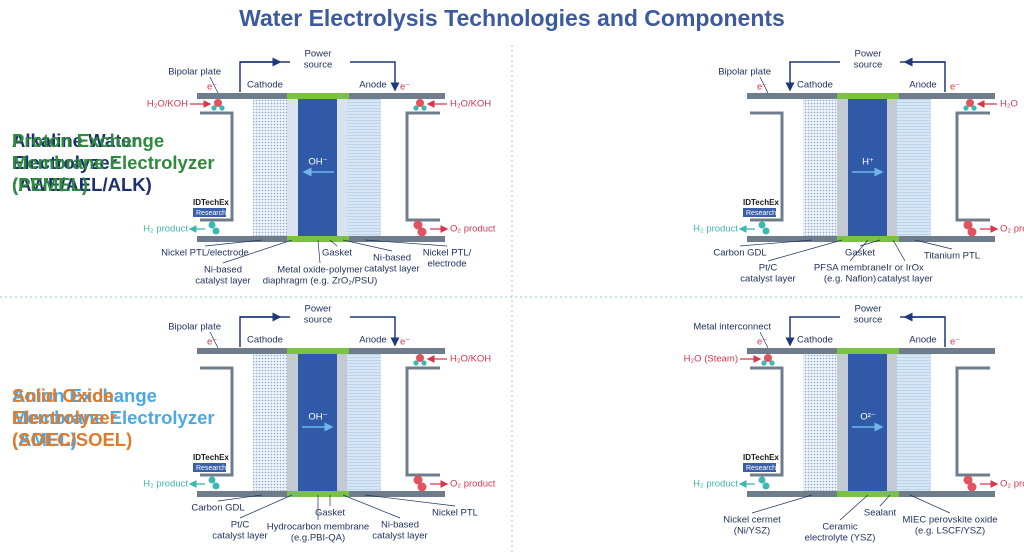  What do you see at coordinates (752, 531) in the screenshot?
I see `component-label: (Ni/YSZ)` at bounding box center [752, 531].